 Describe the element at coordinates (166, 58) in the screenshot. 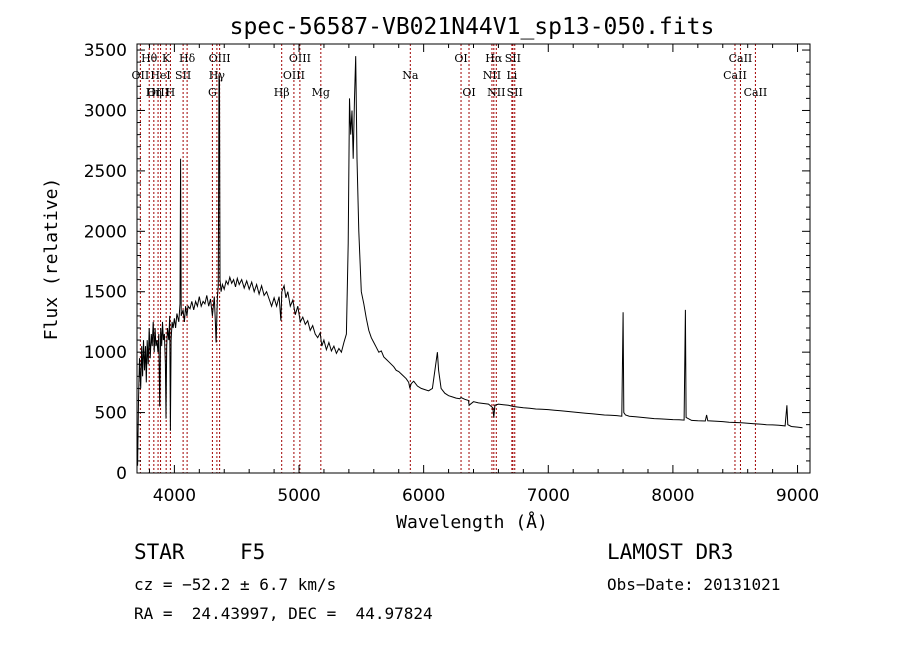

I see `line-label: K` at that location.